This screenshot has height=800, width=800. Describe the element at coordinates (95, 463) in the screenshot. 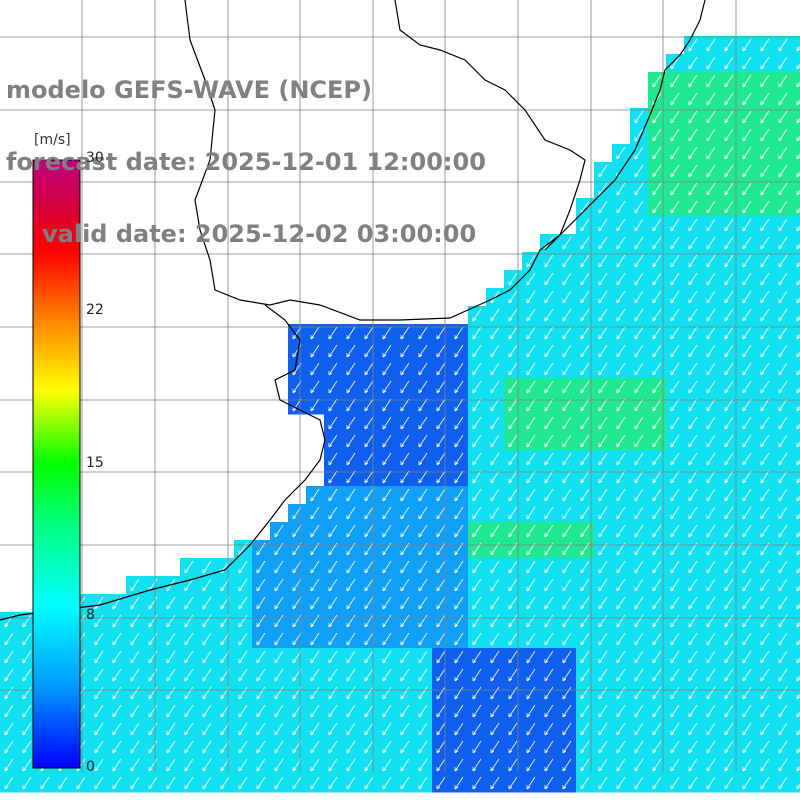

I see `colorbar-tick-15: 15` at that location.